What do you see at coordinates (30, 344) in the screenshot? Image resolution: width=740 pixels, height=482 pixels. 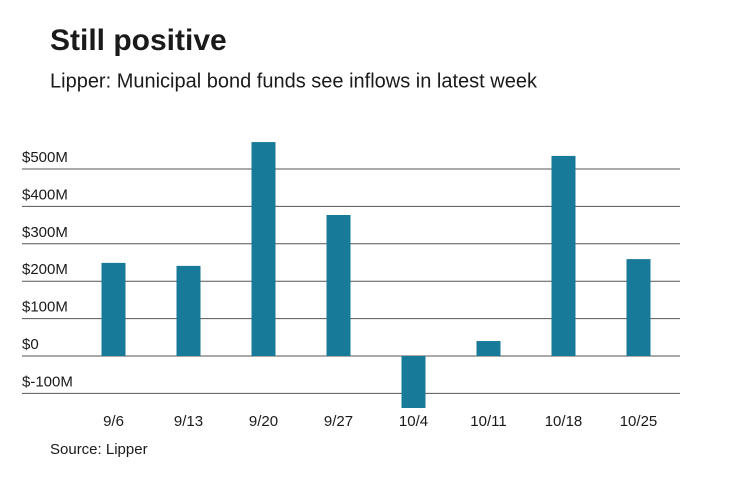 I see `y-tick-label: $0` at bounding box center [30, 344].